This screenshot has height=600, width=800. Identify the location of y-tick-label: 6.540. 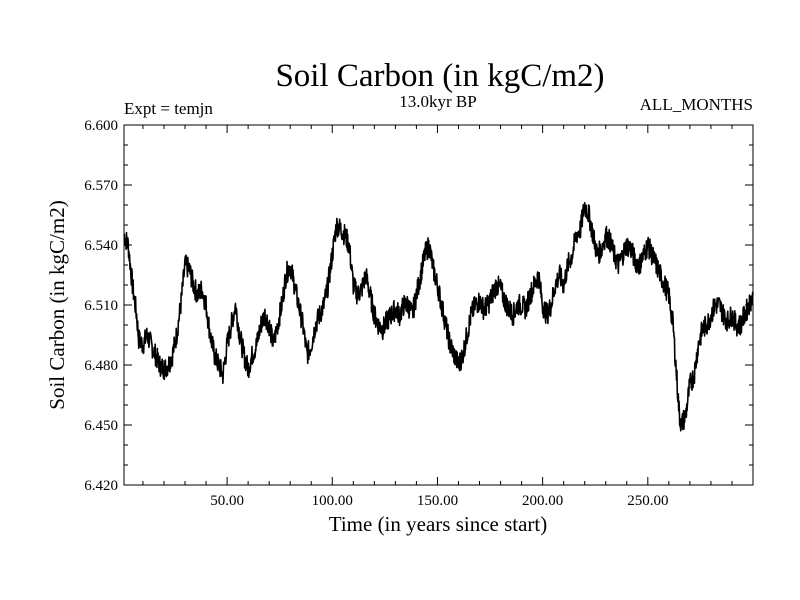
(101, 246).